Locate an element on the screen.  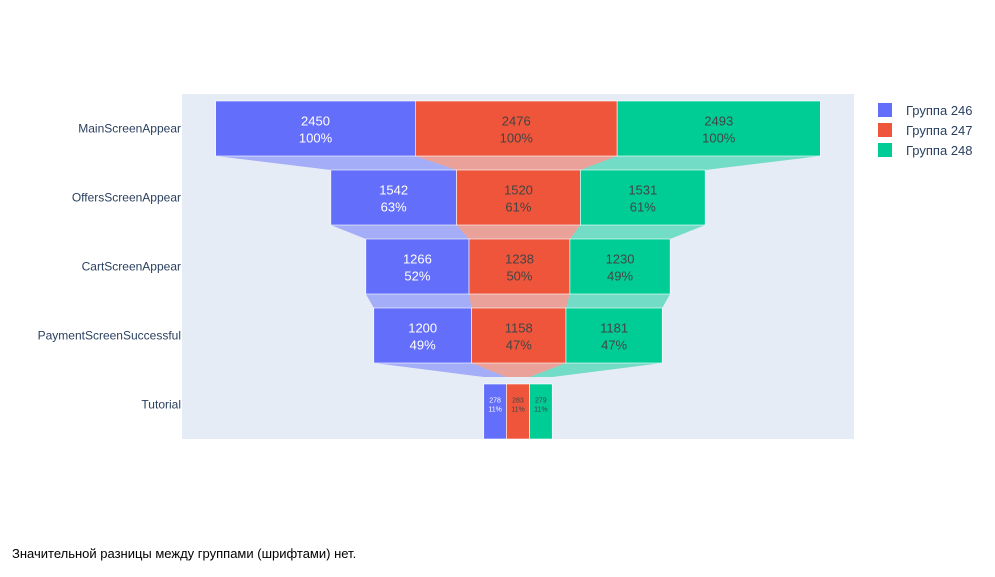
funnel-value-label: 2450 is located at coordinates (315, 121).